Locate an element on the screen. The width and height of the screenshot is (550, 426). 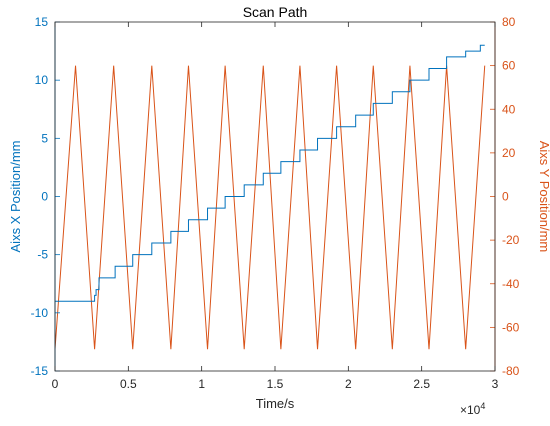
left-tick-label: -15 is located at coordinates (40, 371).